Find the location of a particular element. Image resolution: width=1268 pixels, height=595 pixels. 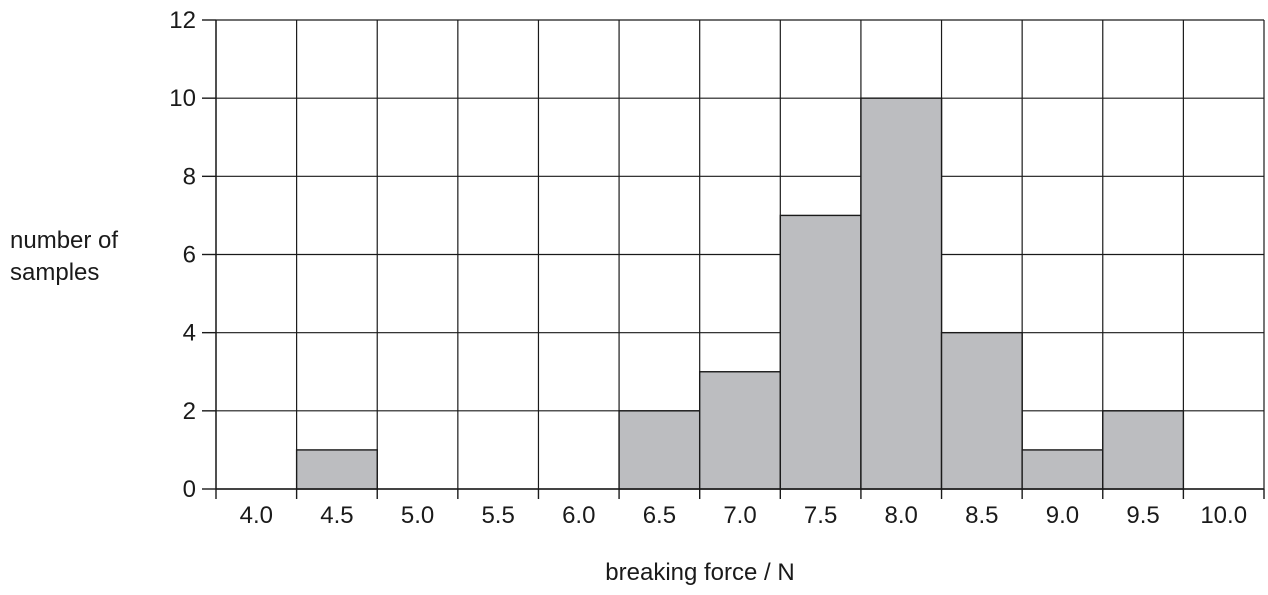

y-tick-label: 0 is located at coordinates (189, 489).